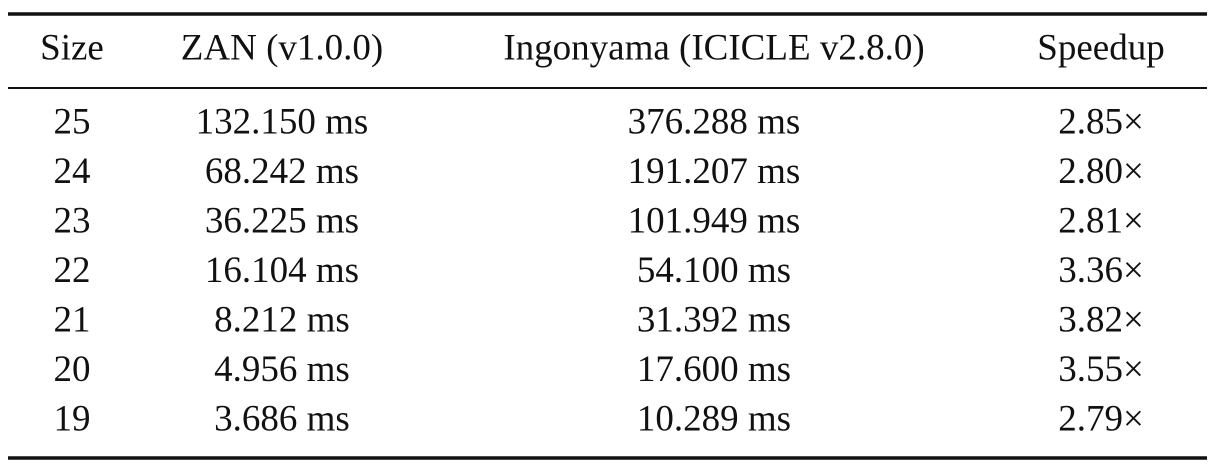 The height and width of the screenshot is (466, 1215). Describe the element at coordinates (714, 171) in the screenshot. I see `table-cell: 191.207 ms` at that location.